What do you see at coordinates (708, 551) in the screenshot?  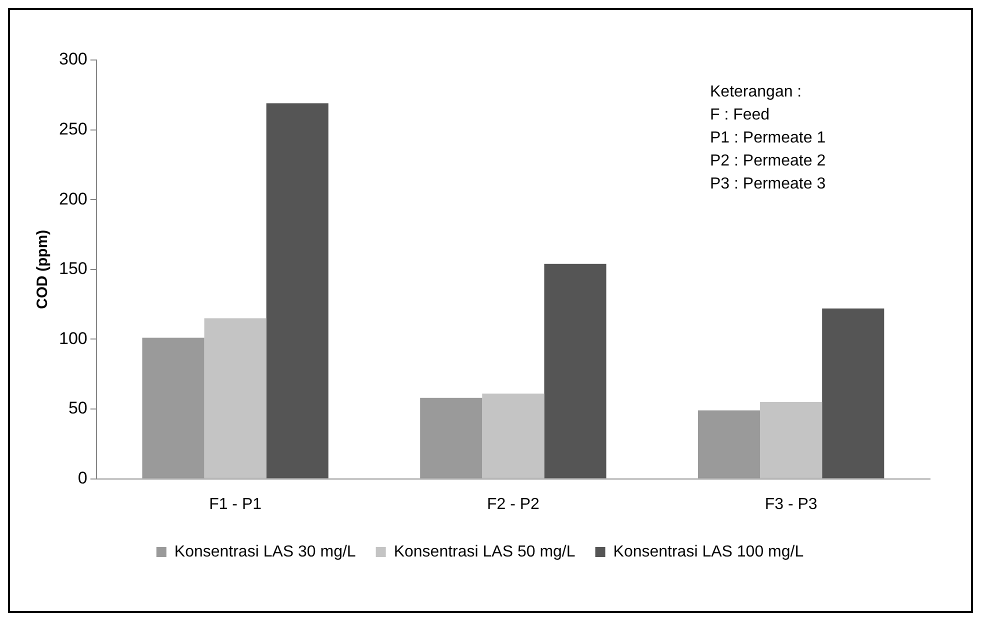 I see `legend-label: Konsentrasi LAS 100 mg/L` at bounding box center [708, 551].